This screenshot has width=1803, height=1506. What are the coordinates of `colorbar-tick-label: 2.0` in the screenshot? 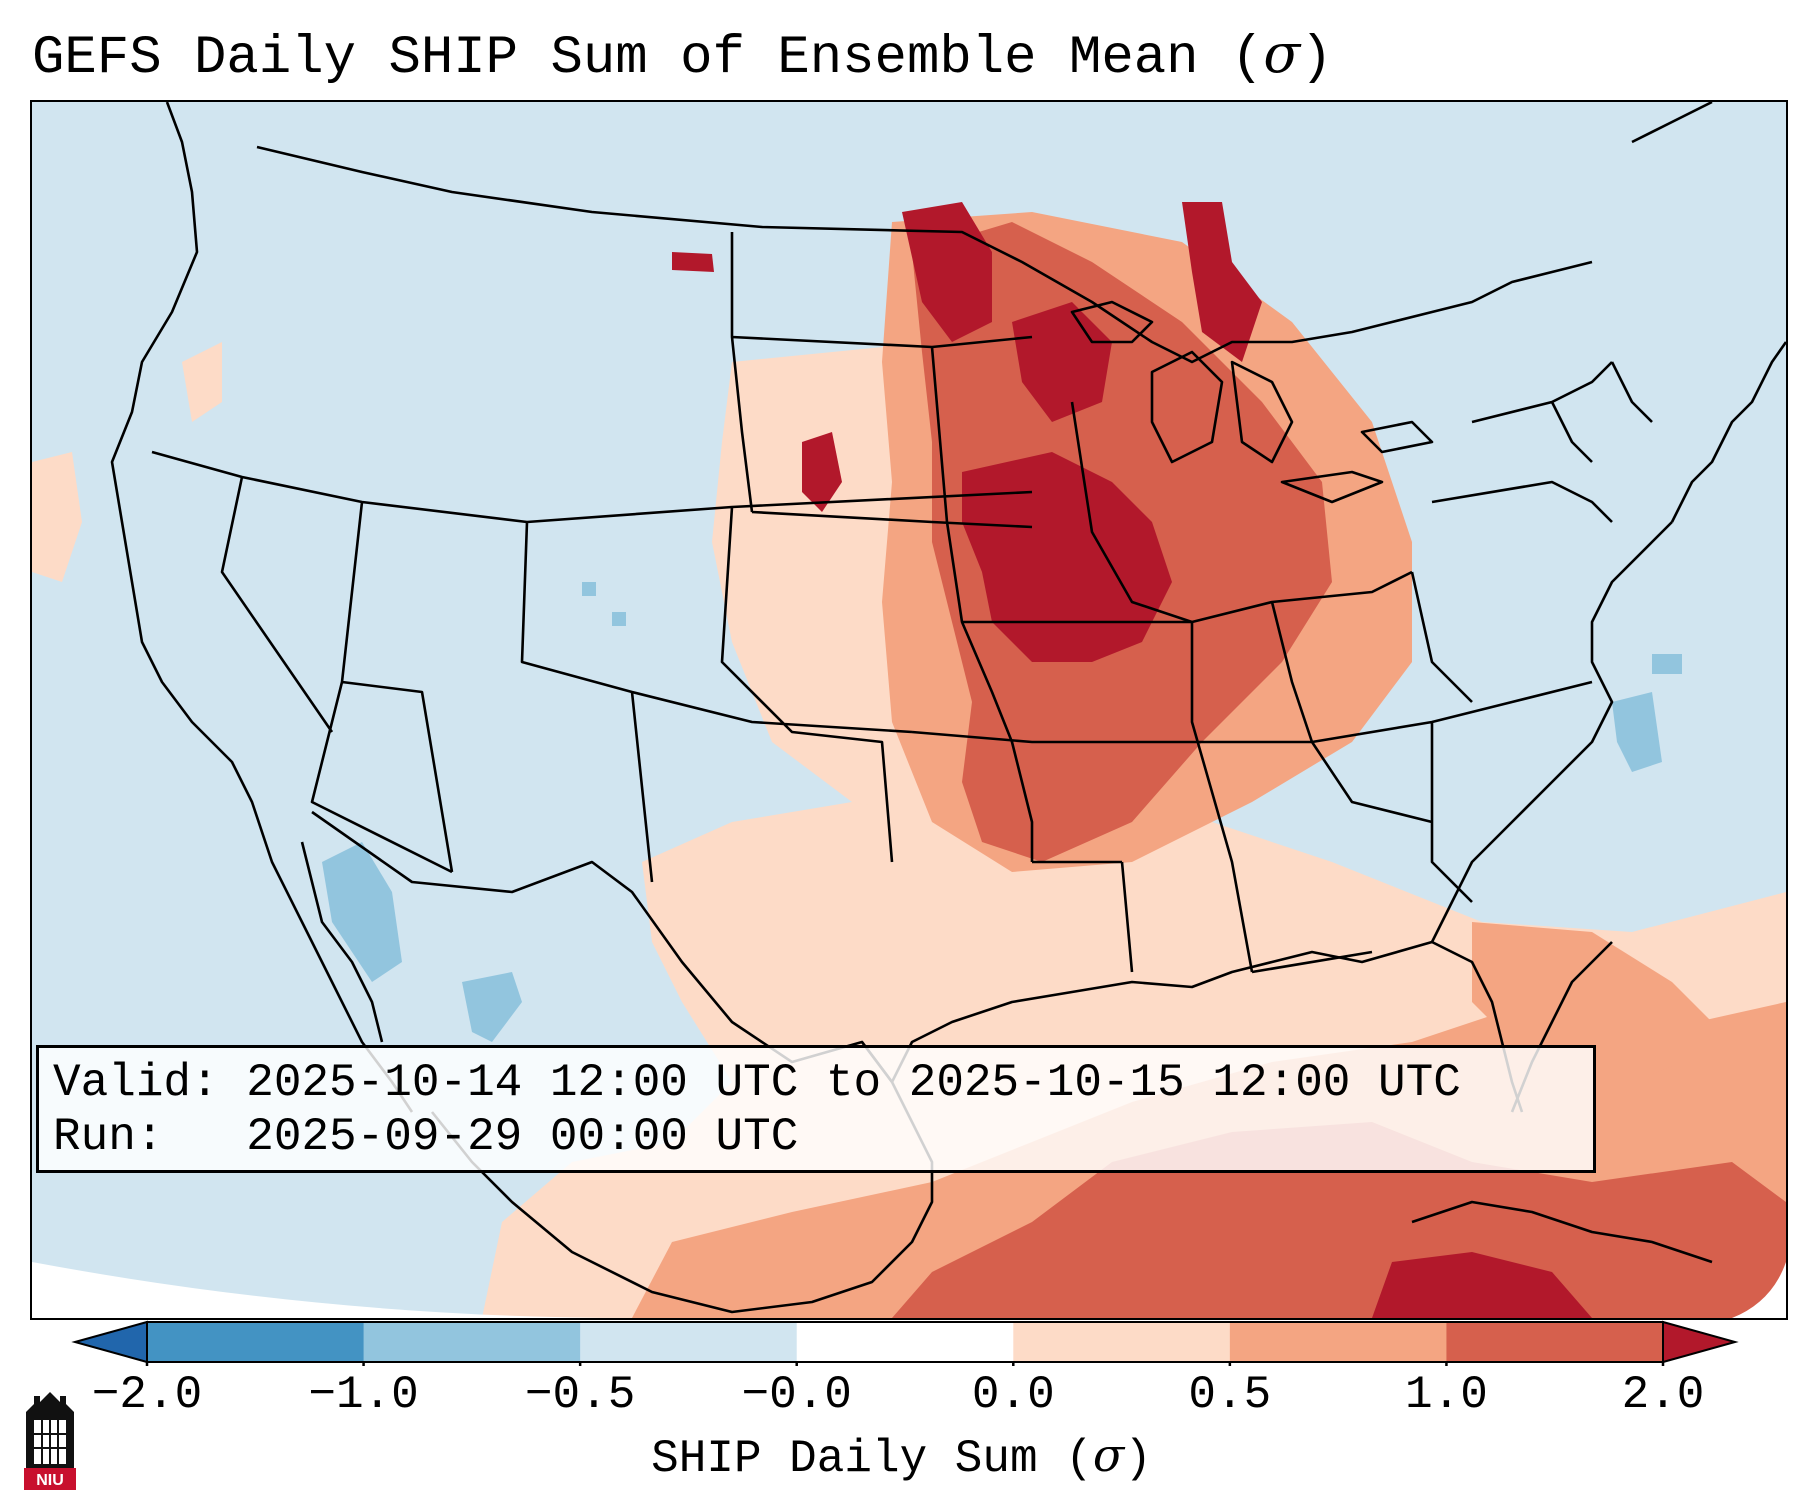 It's located at (1663, 1395).